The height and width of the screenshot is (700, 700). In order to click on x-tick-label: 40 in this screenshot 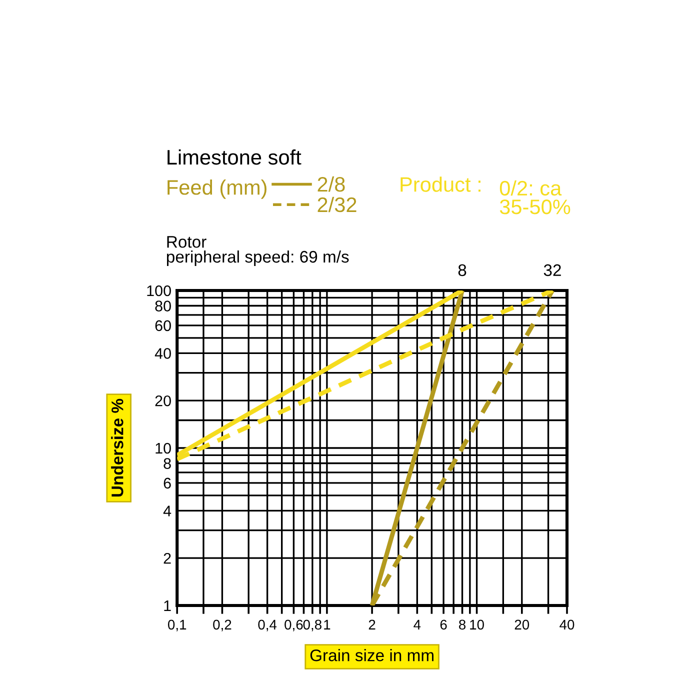, I will do `click(567, 625)`.